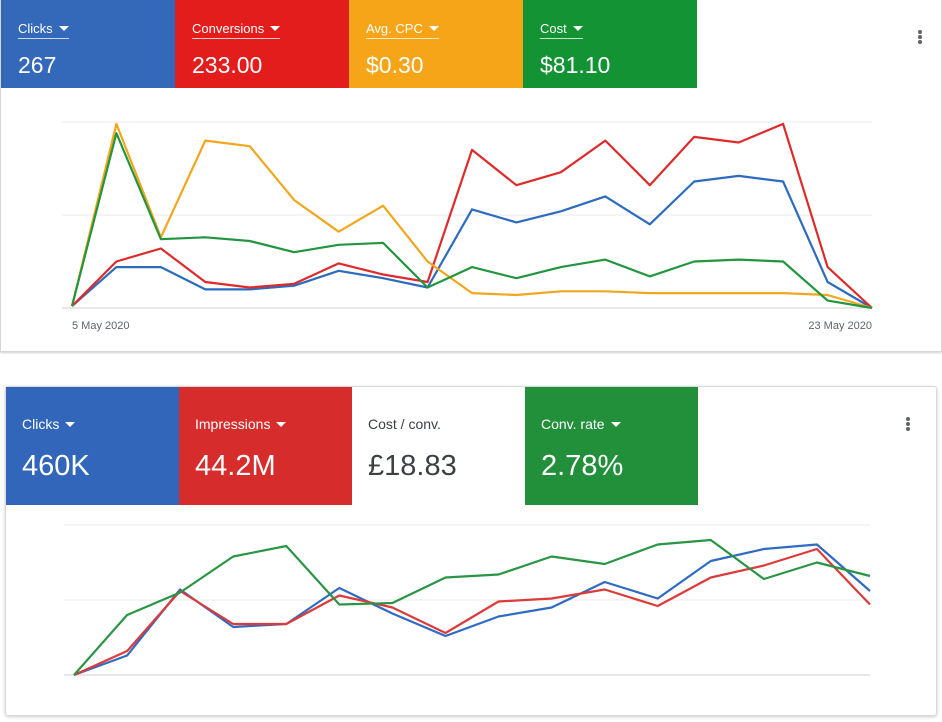 Image resolution: width=942 pixels, height=722 pixels. I want to click on metric-tile-cost-per-conv: Cost / conv. £18.83, so click(438, 446).